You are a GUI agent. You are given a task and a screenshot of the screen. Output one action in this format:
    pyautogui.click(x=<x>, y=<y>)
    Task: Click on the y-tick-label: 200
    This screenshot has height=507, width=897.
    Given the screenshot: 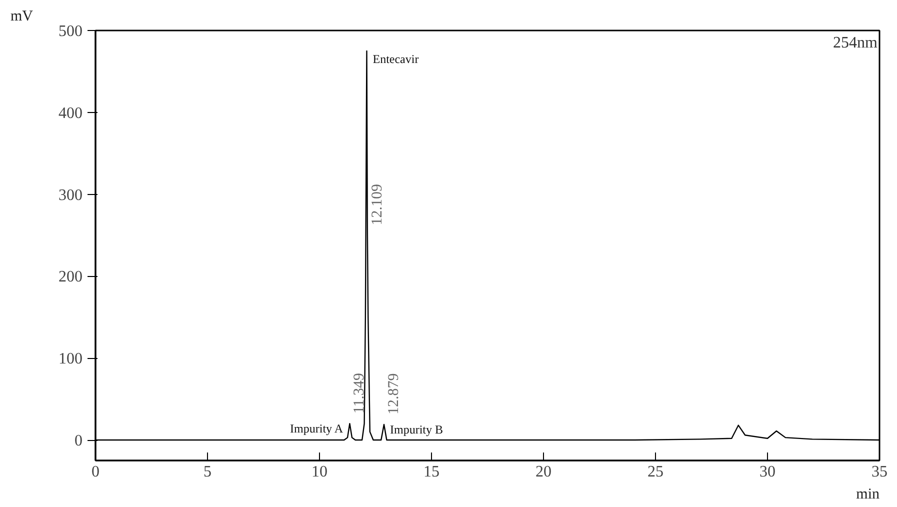 What is the action you would take?
    pyautogui.click(x=70, y=277)
    